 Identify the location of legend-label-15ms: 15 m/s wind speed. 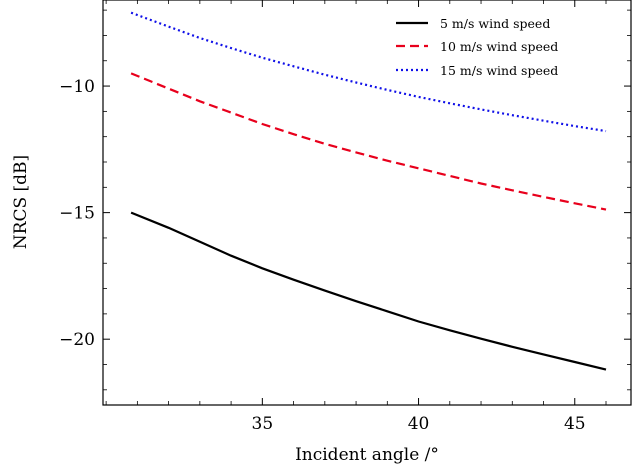
(499, 70).